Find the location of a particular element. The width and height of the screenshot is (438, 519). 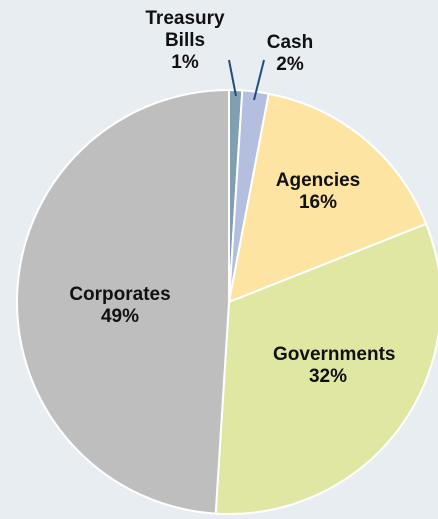

category-label: Treasury Bills is located at coordinates (185, 29).